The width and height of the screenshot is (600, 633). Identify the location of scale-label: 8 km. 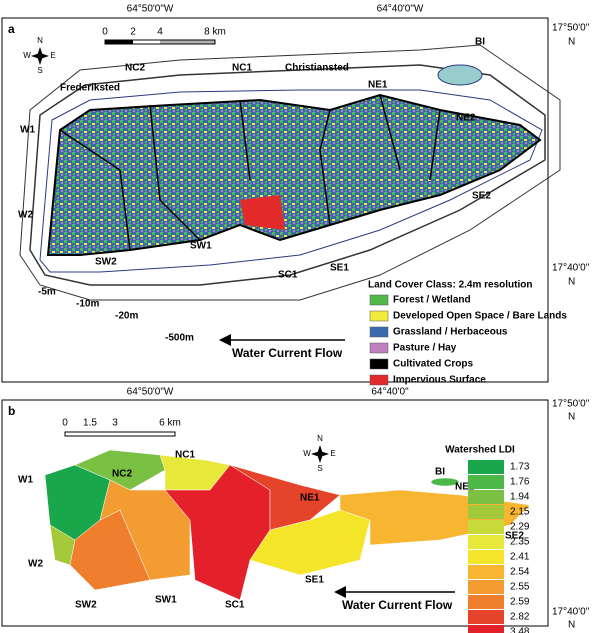
(215, 32).